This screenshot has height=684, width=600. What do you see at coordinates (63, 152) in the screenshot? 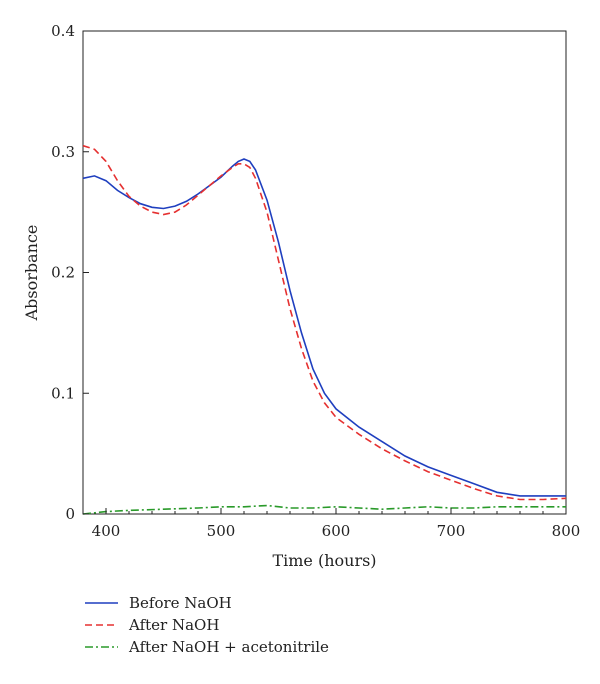
I see `y-tick-label-0.3: 0.3` at bounding box center [63, 152].